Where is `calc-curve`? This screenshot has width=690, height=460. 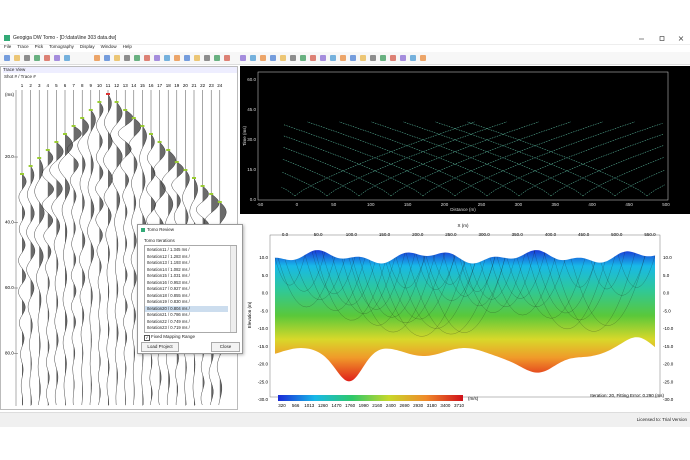
calc-curve is located at coordinates (493, 159).